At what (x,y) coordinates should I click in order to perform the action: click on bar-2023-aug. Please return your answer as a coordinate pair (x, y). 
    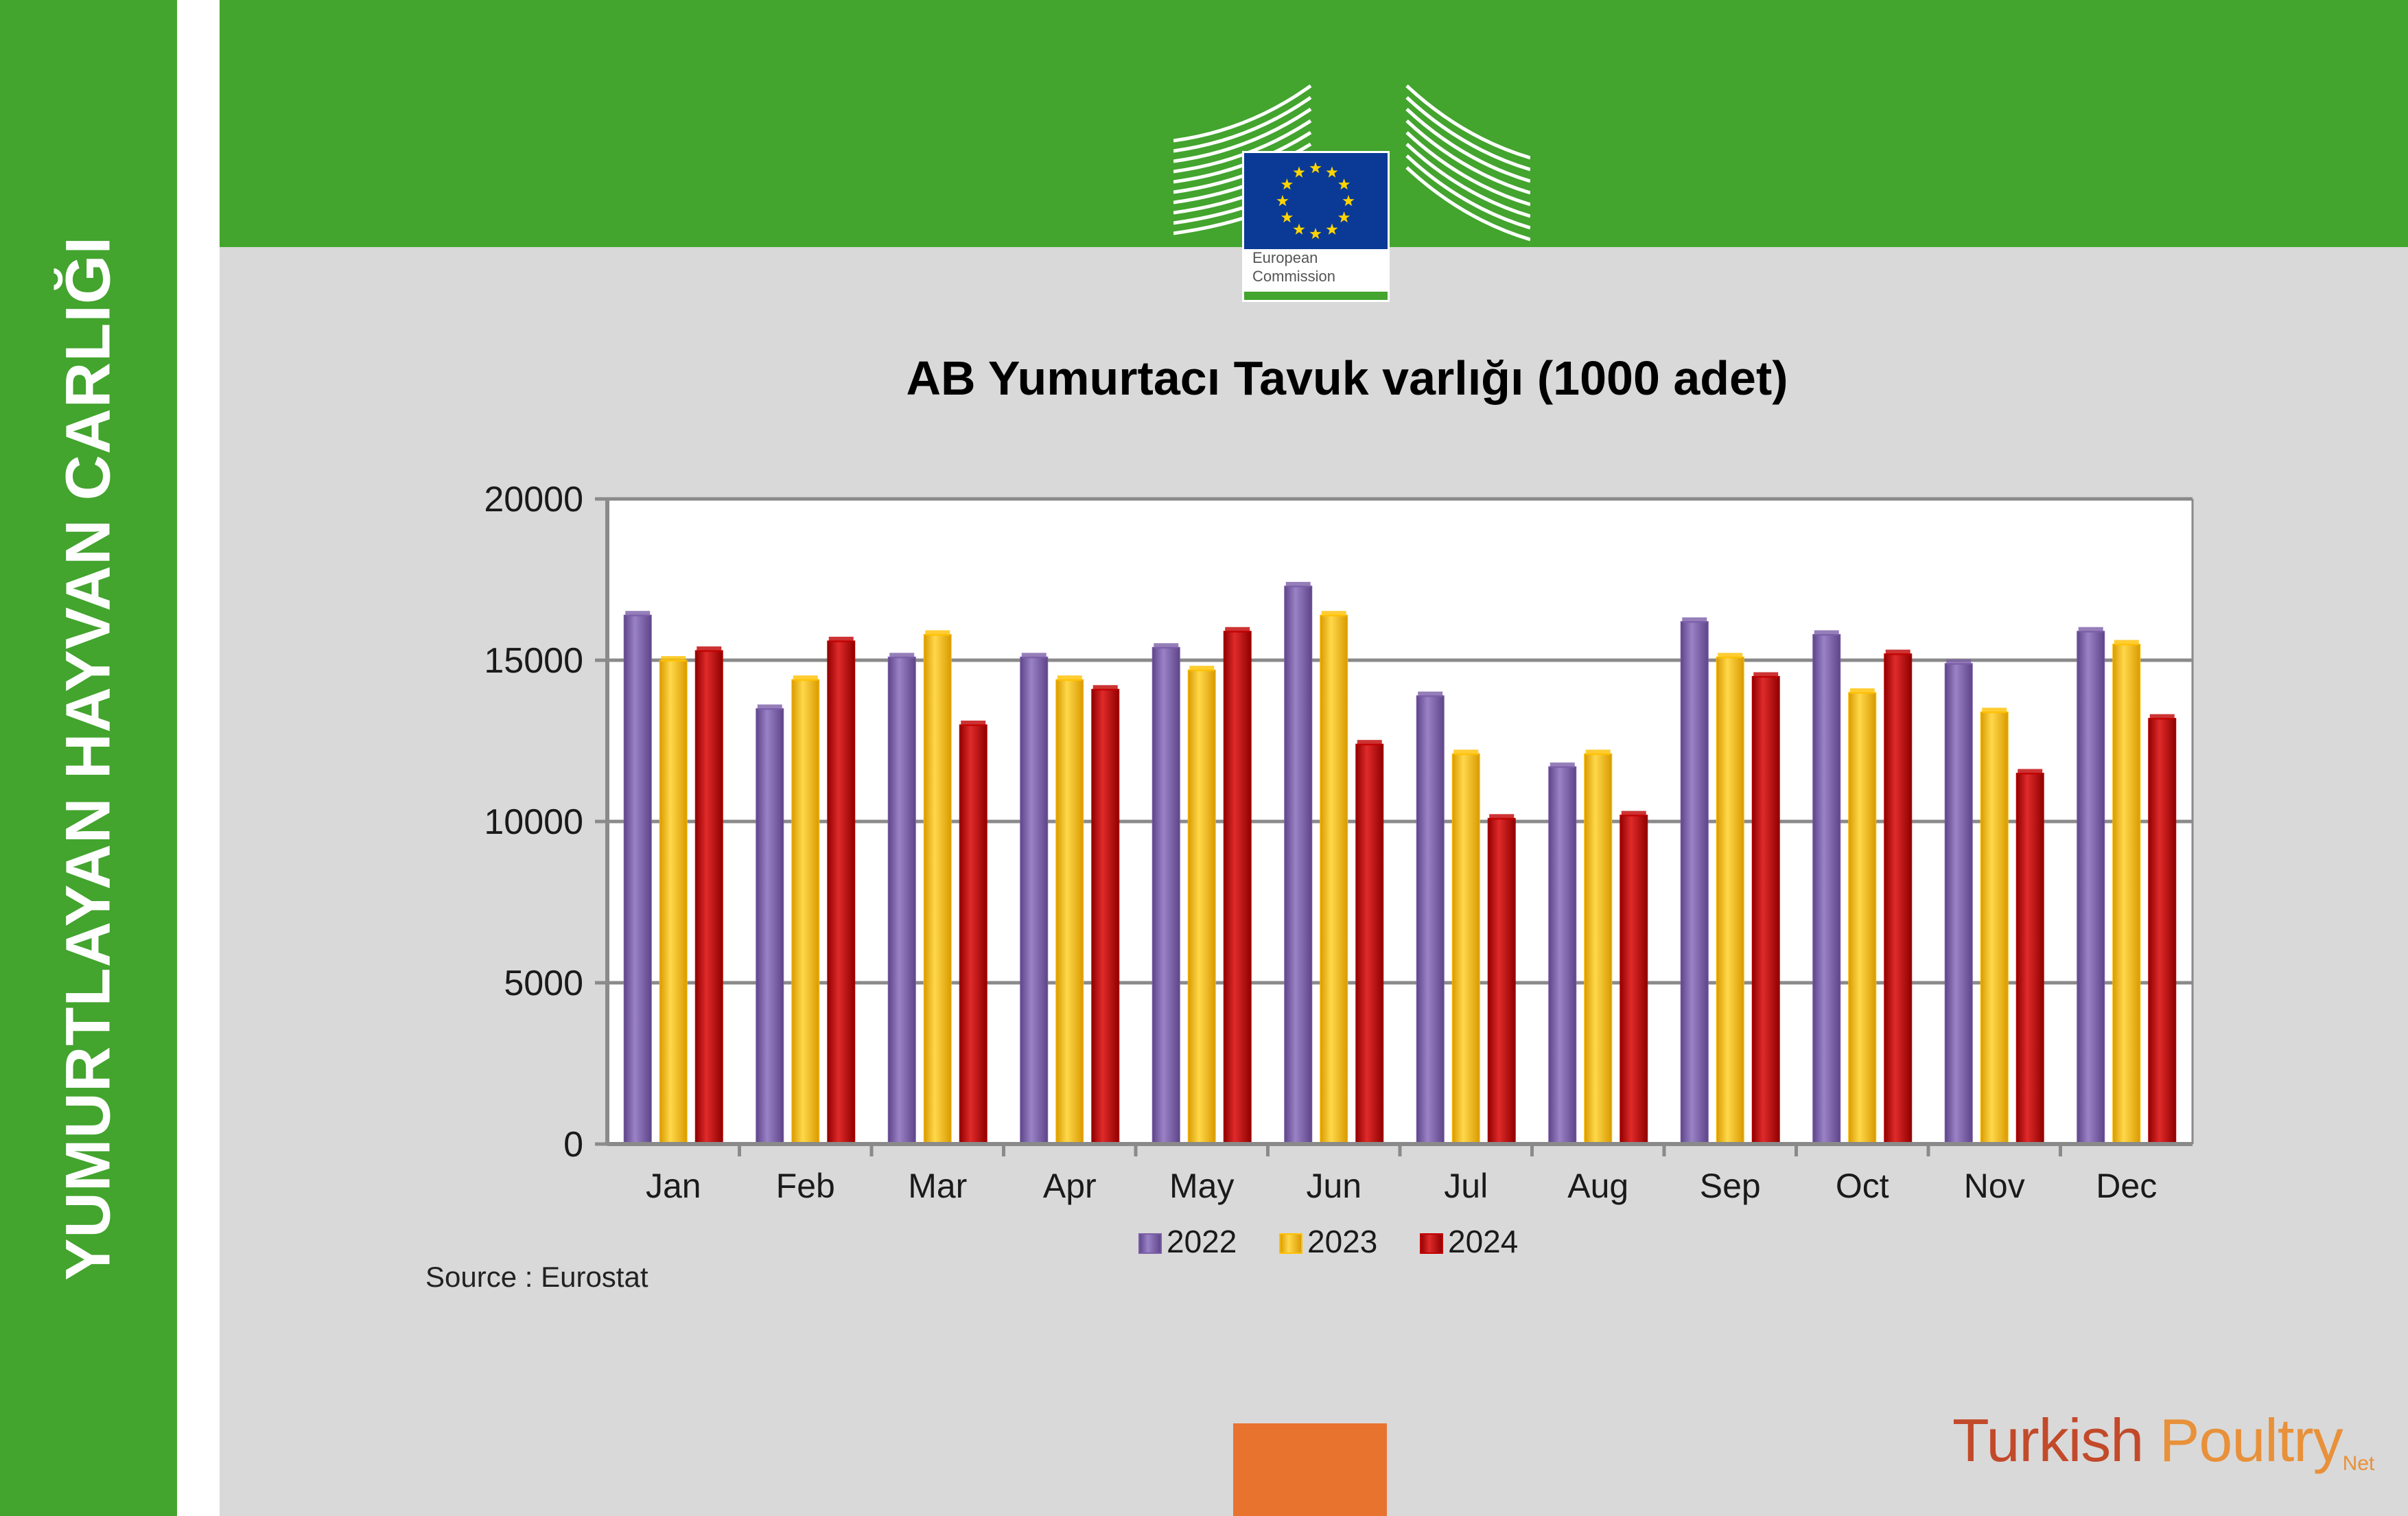
    Looking at the image, I should click on (1598, 949).